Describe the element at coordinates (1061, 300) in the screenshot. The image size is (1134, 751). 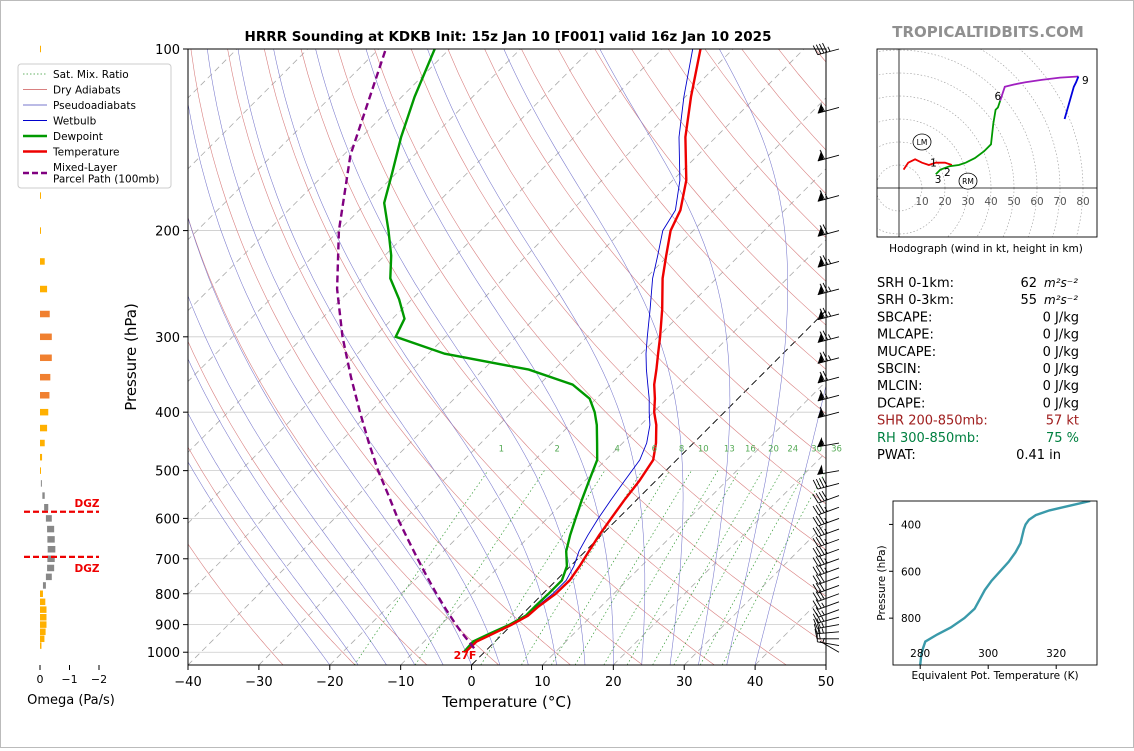
I see `index-unit: m²s⁻²` at that location.